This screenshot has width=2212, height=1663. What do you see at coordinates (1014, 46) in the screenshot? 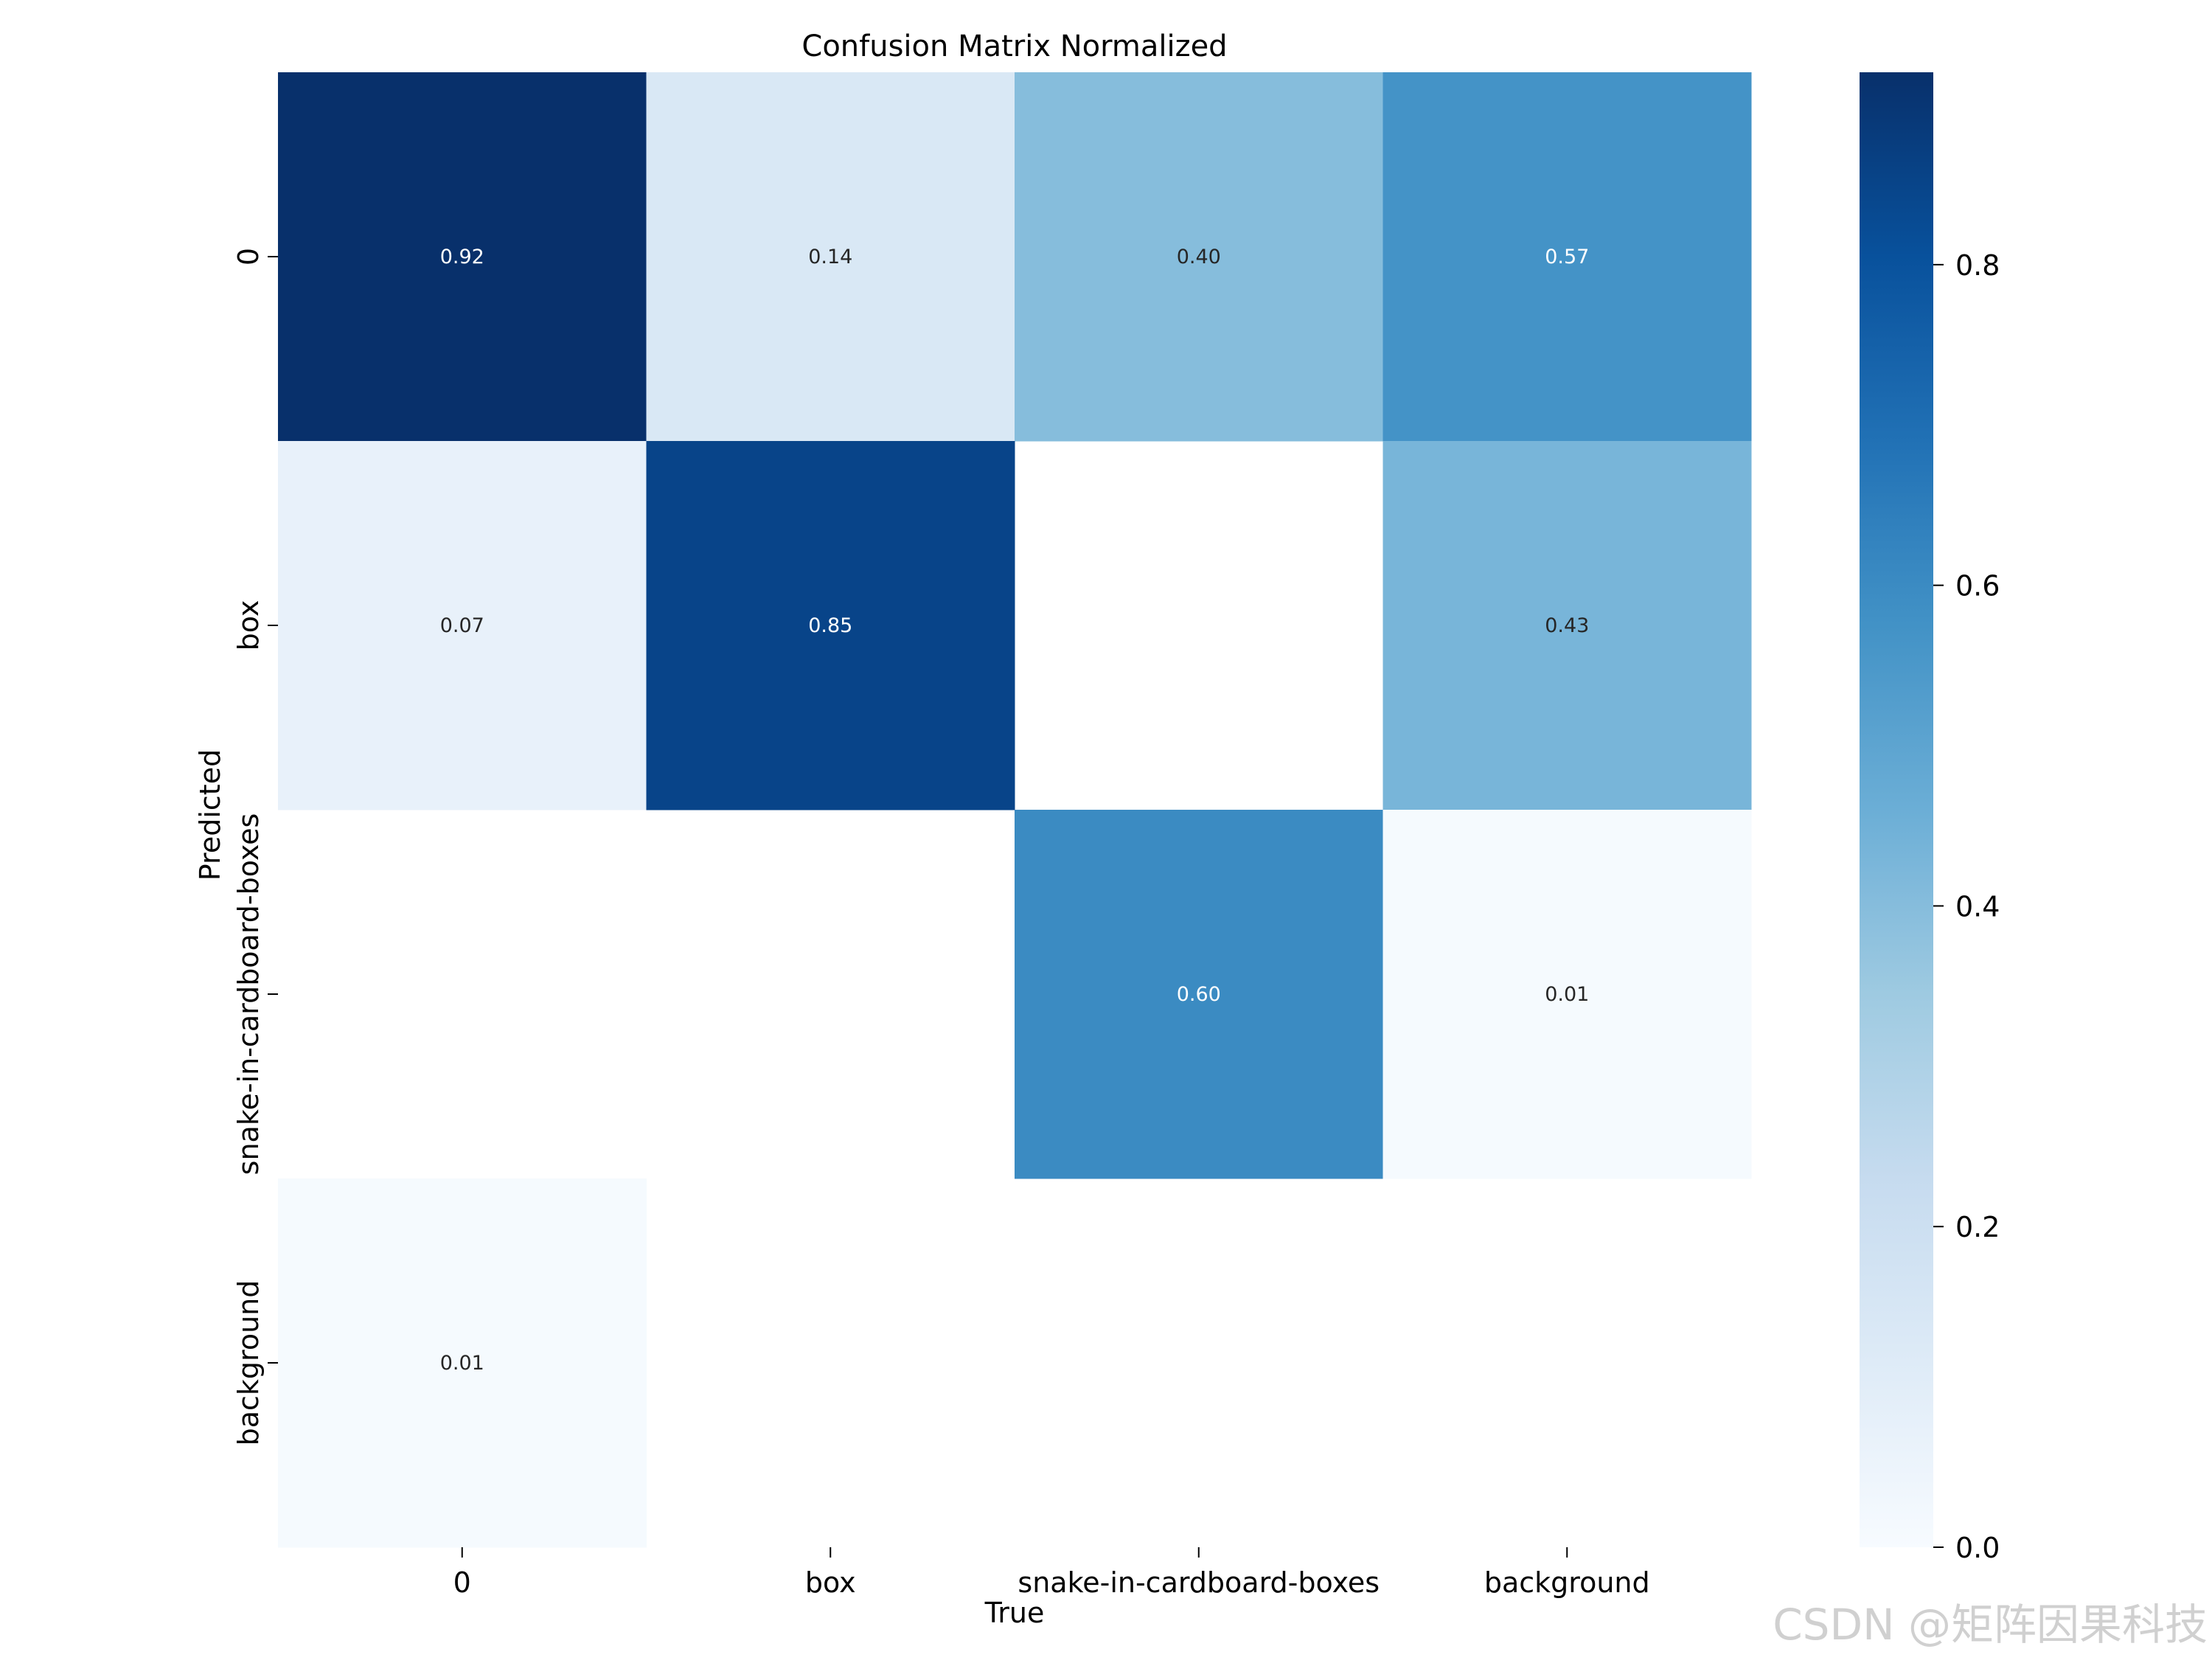
I see `chart-title: Confusion Matrix Normalized` at bounding box center [1014, 46].